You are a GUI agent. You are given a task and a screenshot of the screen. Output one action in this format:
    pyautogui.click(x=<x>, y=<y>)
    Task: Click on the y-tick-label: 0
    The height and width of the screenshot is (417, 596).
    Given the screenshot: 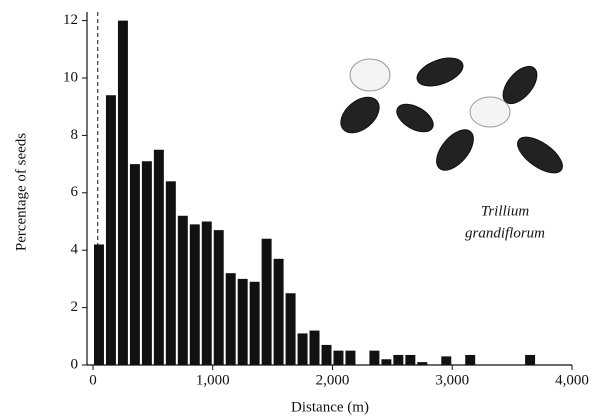 What is the action you would take?
    pyautogui.click(x=75, y=364)
    